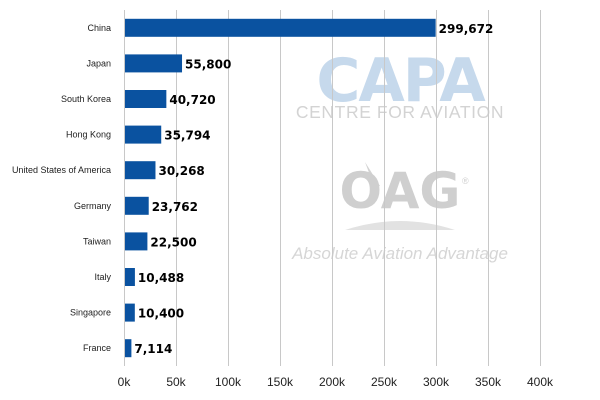 The width and height of the screenshot is (600, 400). What do you see at coordinates (102, 277) in the screenshot?
I see `category-label-italy: Italy` at bounding box center [102, 277].